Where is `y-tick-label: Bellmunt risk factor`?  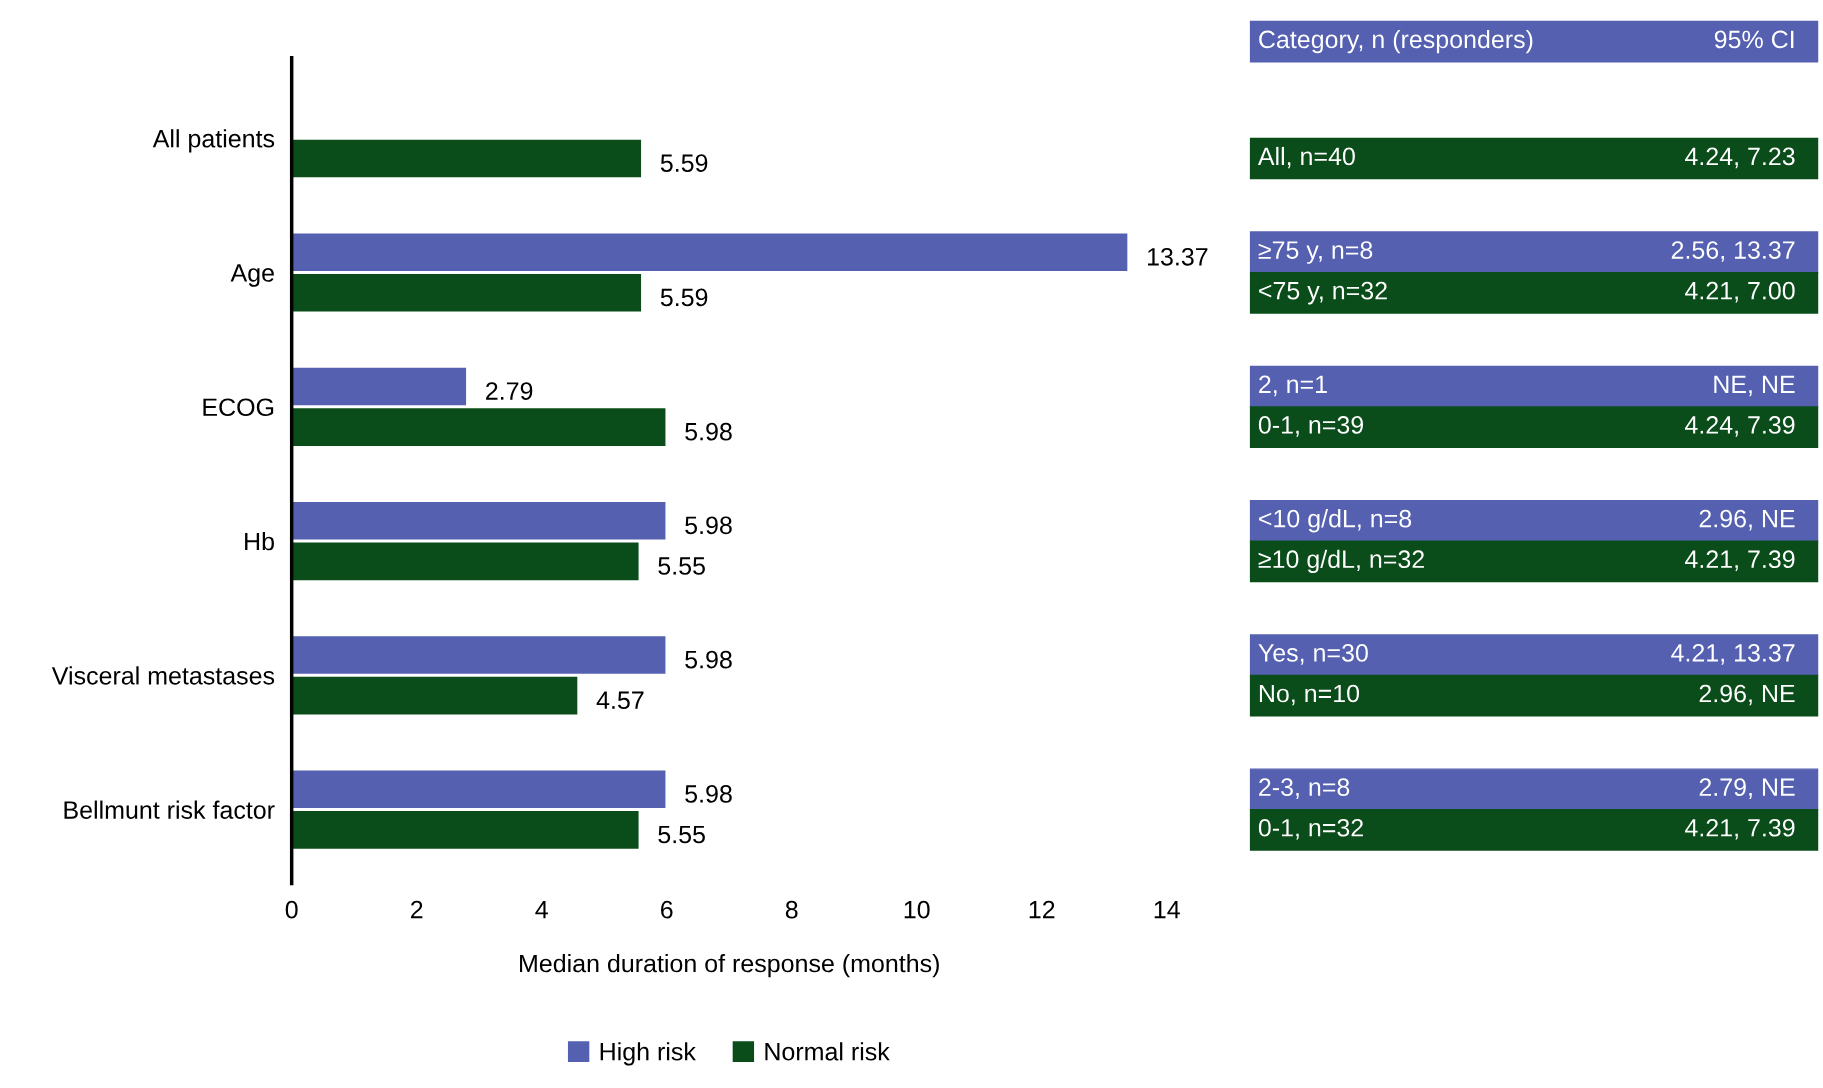
y-tick-label: Bellmunt risk factor is located at coordinates (169, 809).